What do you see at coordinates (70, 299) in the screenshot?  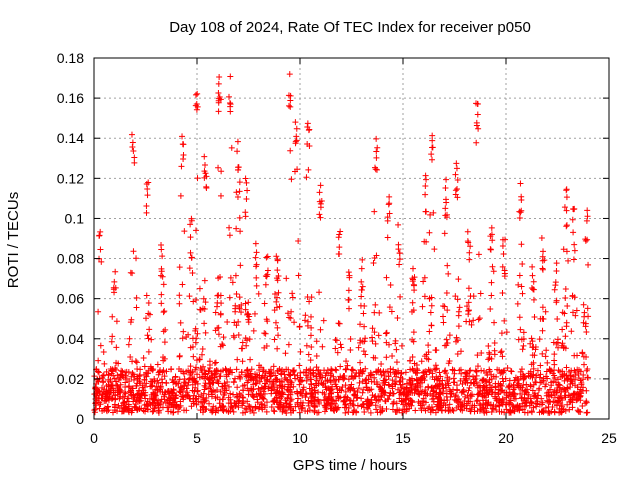 I see `y-tick-label: 0.06` at bounding box center [70, 299].